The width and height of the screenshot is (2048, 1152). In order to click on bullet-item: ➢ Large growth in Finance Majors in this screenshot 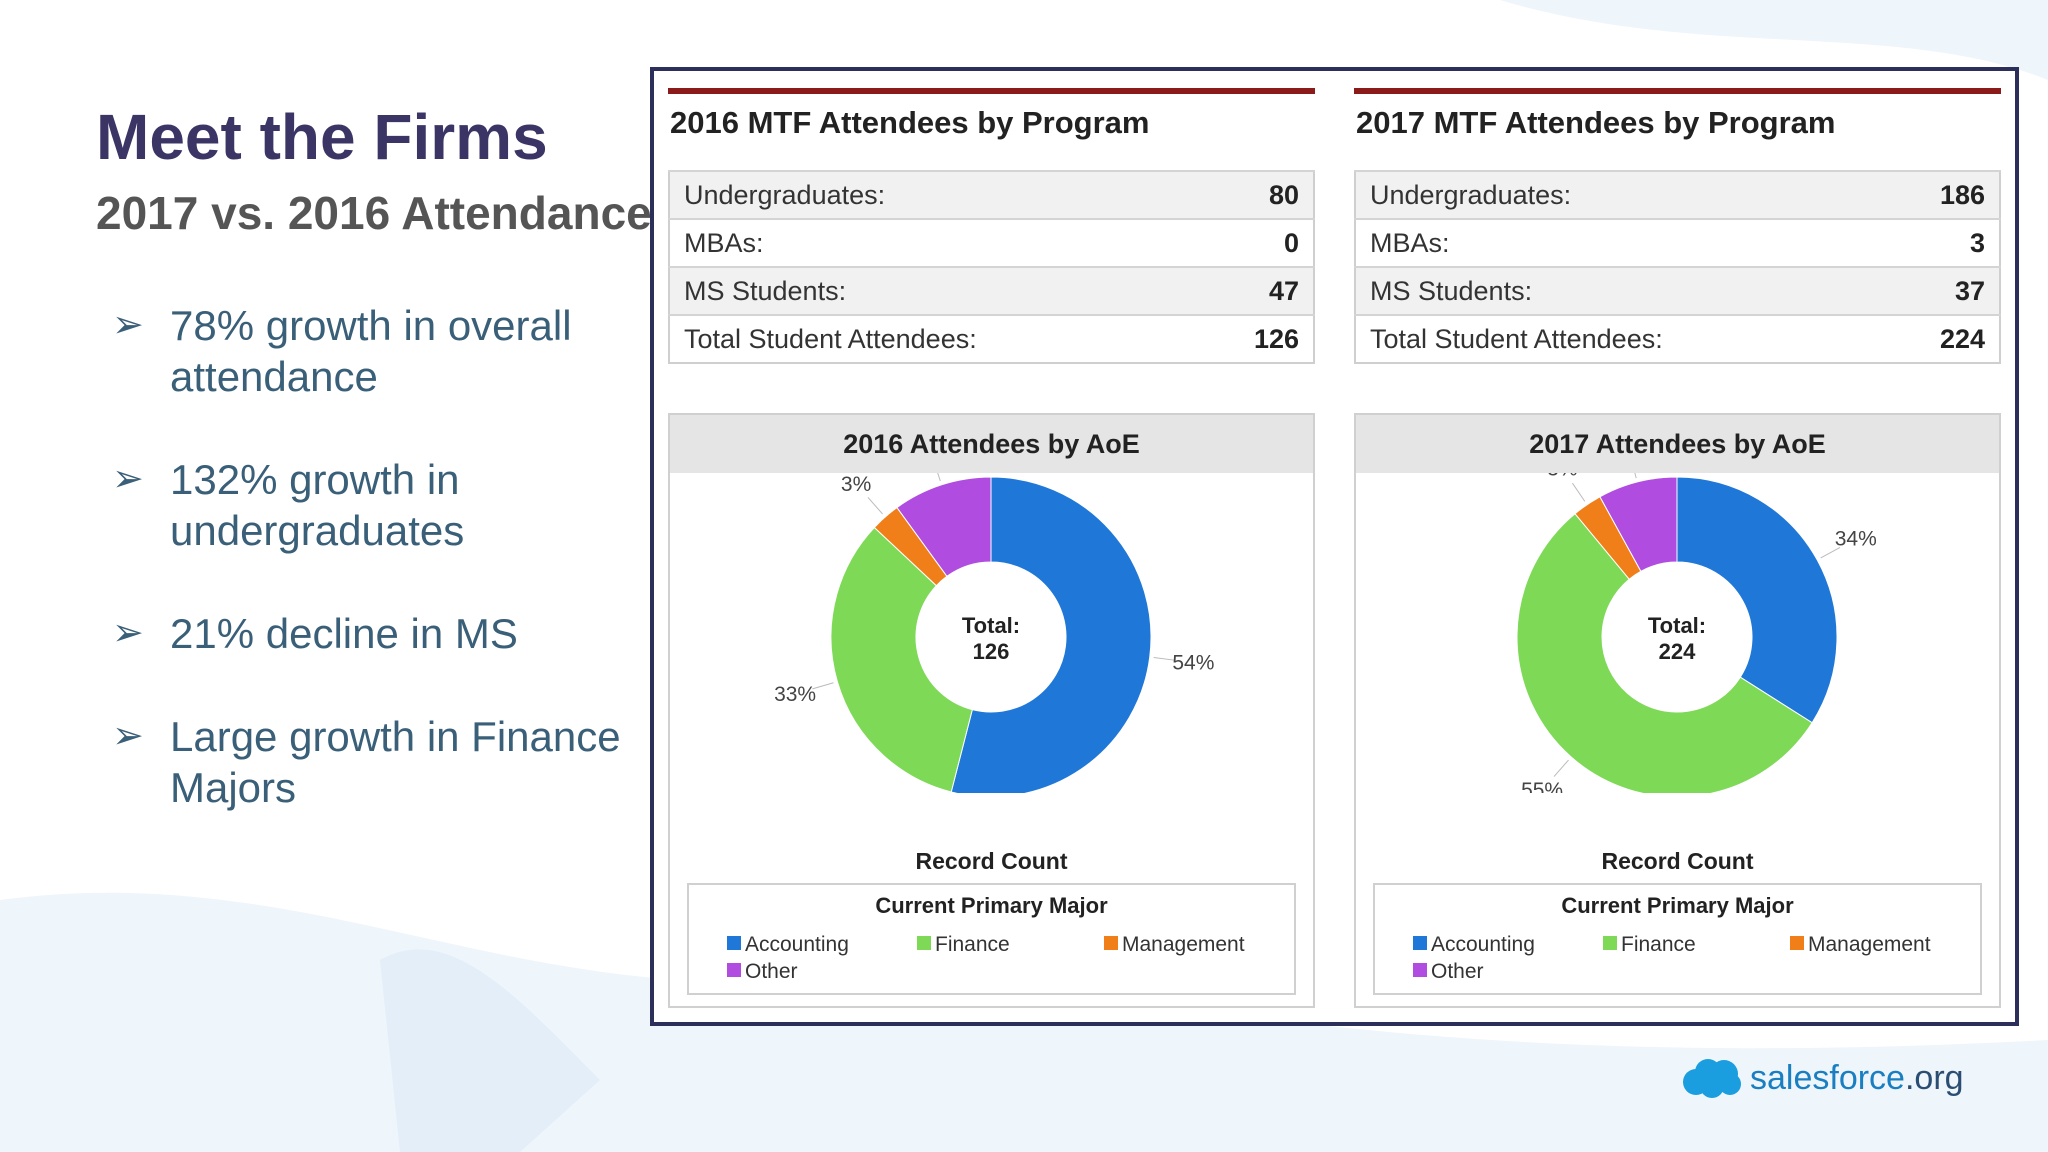, I will do `click(382, 762)`.